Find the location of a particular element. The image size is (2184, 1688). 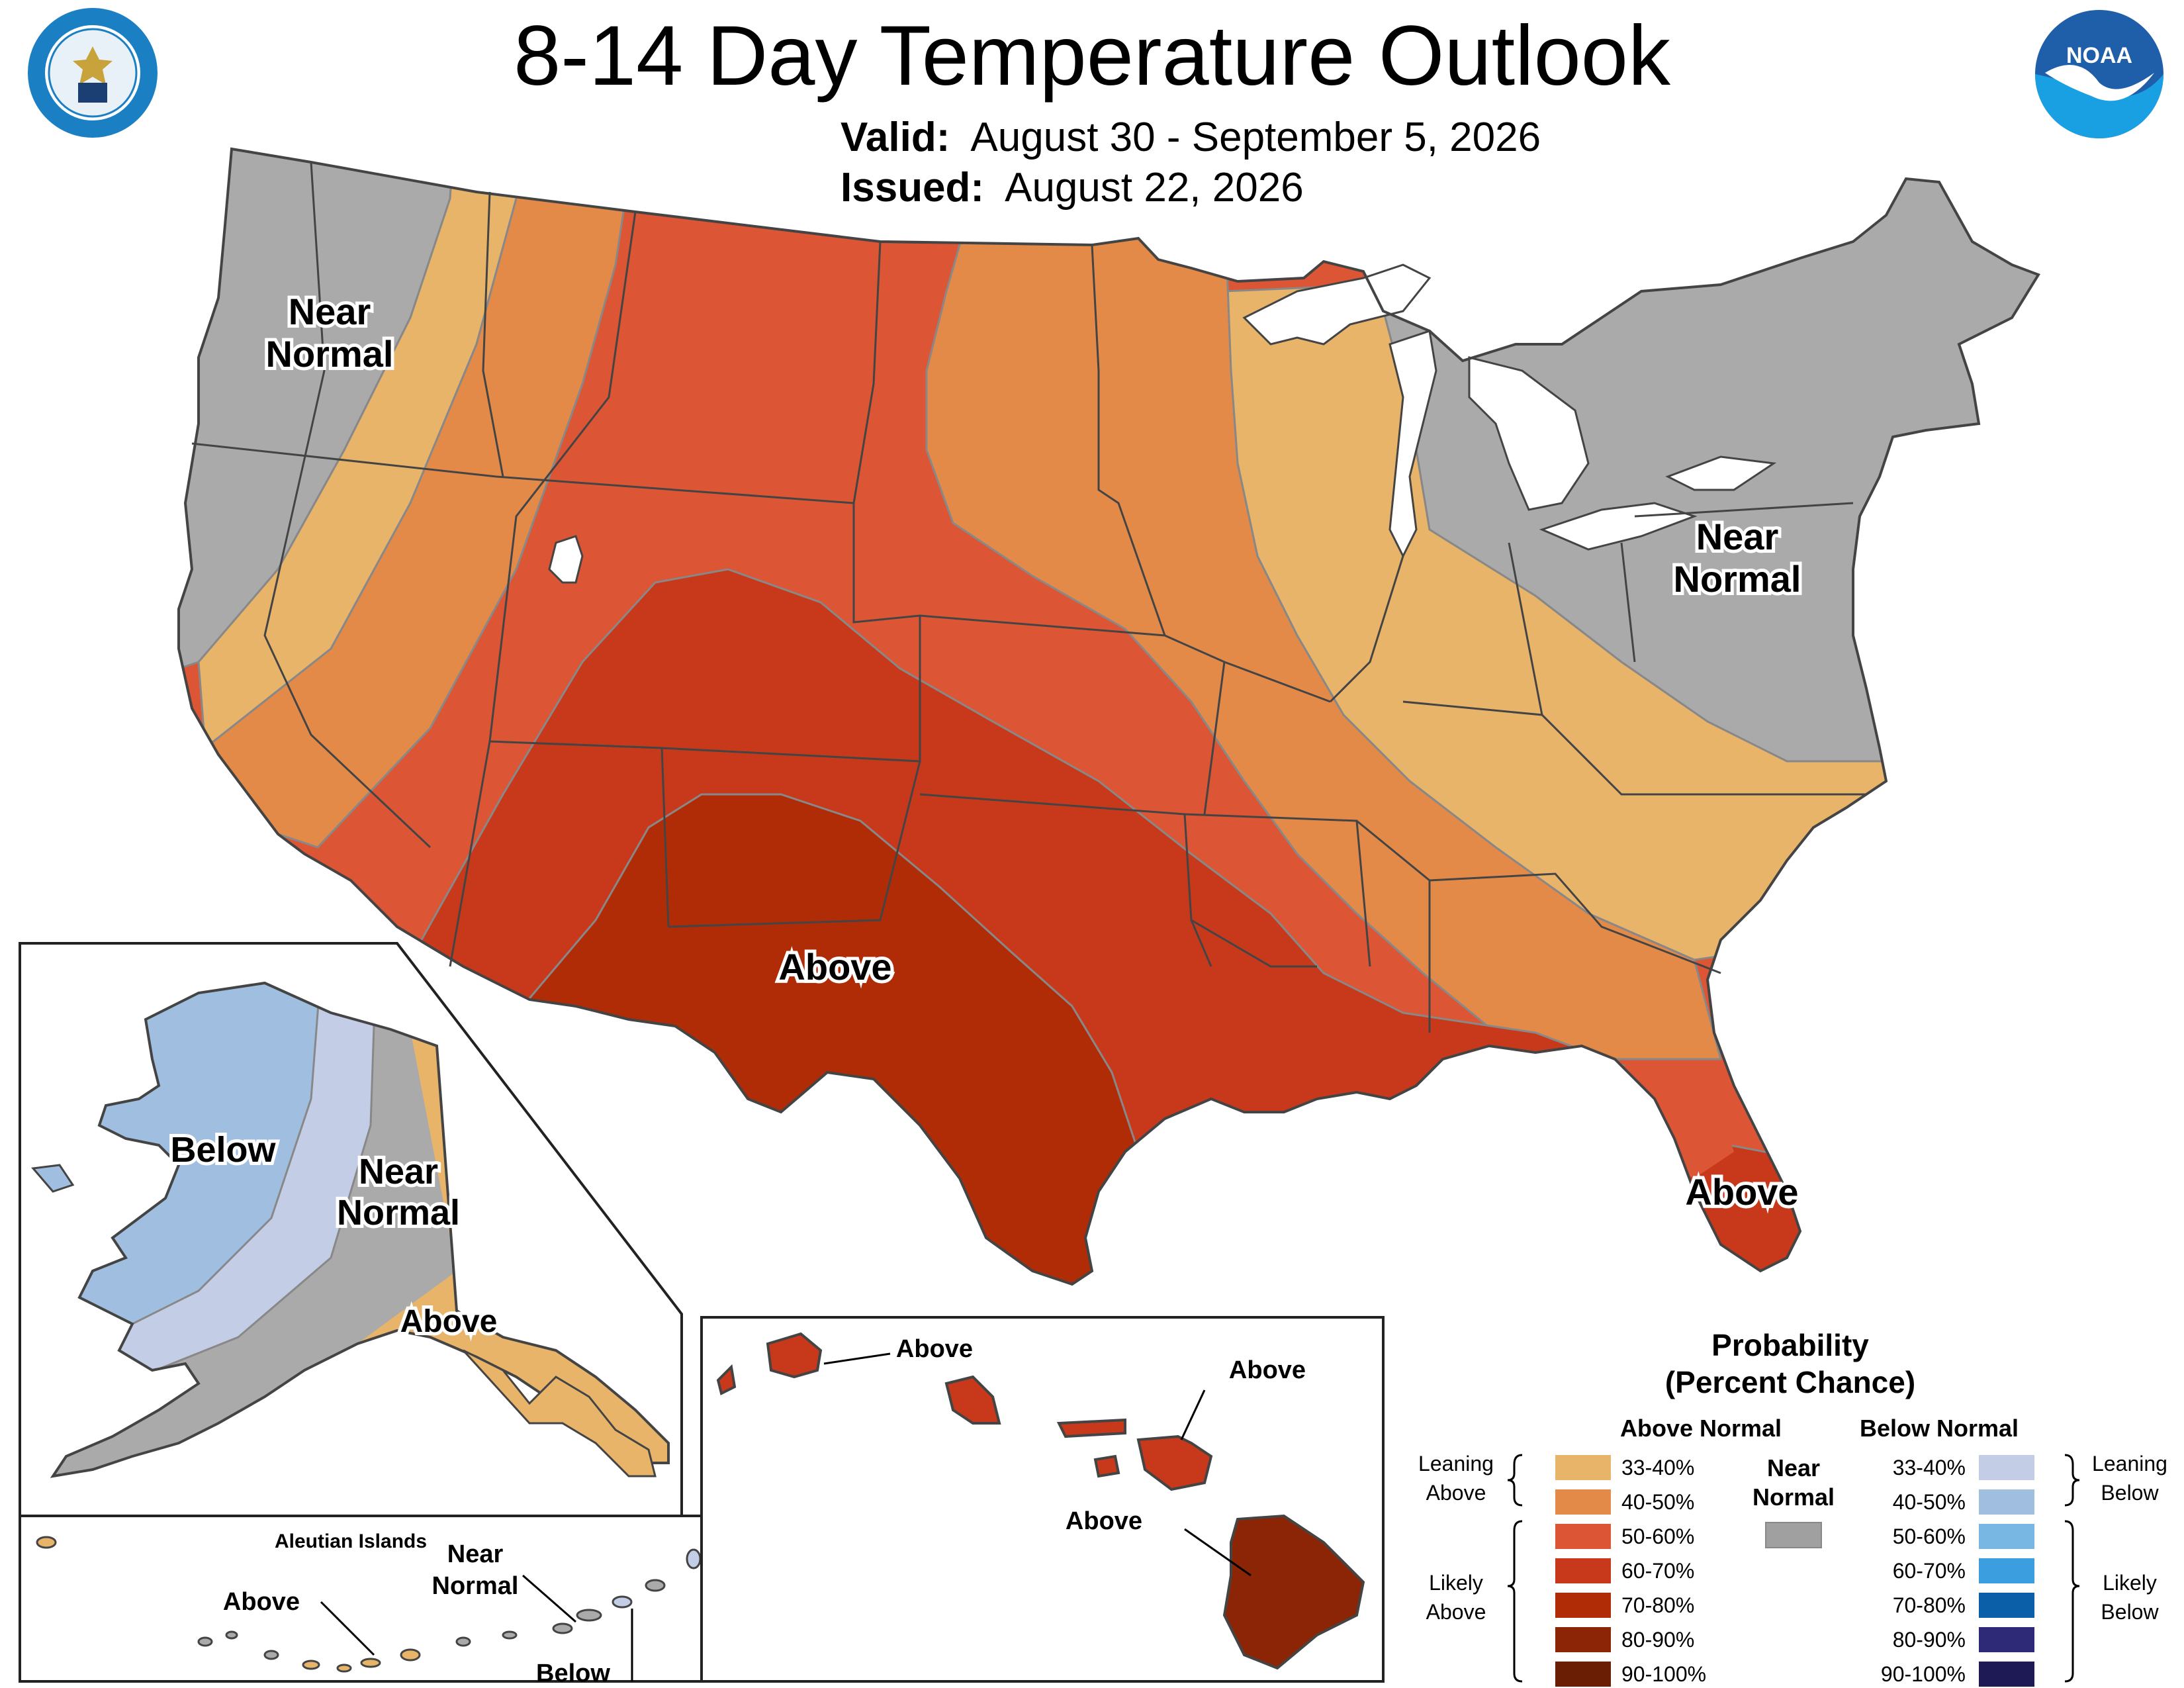

noaa-logo: NOAA is located at coordinates (2099, 74).